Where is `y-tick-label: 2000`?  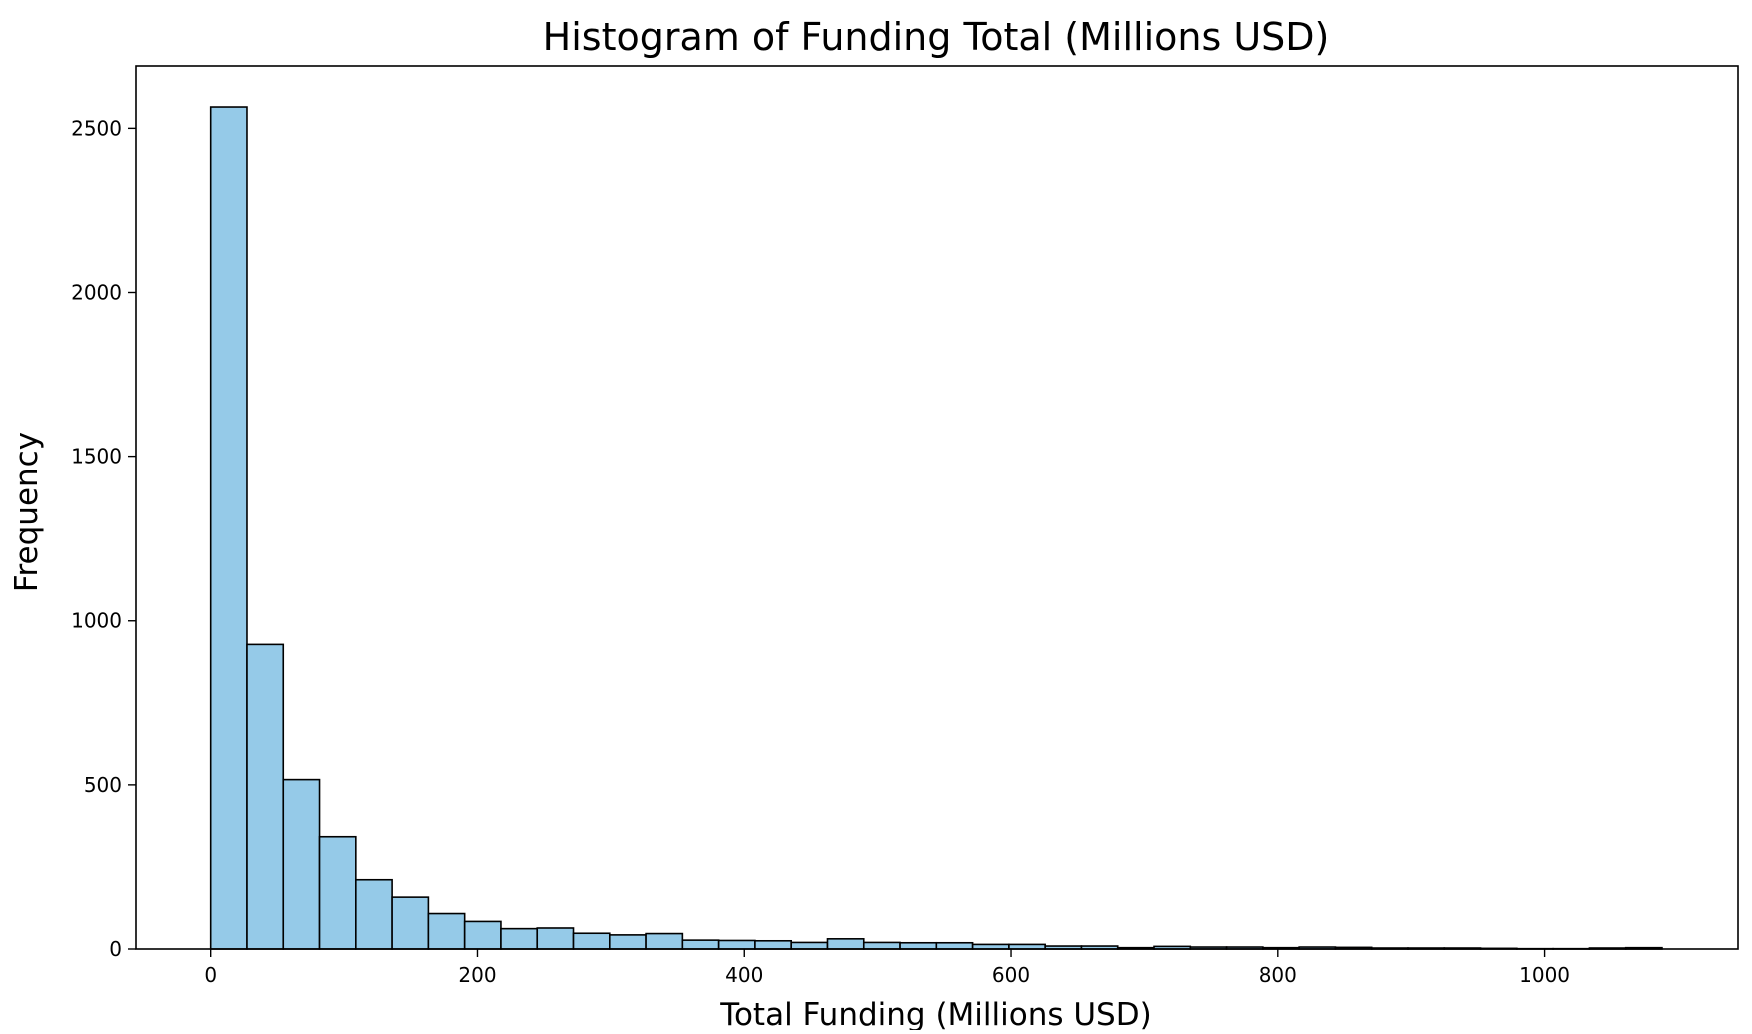
y-tick-label: 2000 is located at coordinates (96, 292).